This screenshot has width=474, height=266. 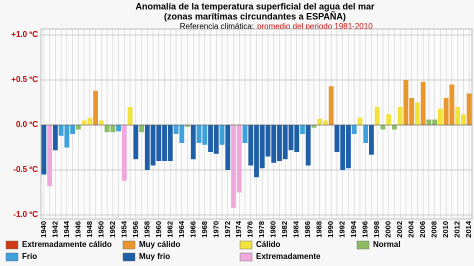 What do you see at coordinates (123, 229) in the screenshot?
I see `x-tick-label: 1954` at bounding box center [123, 229].